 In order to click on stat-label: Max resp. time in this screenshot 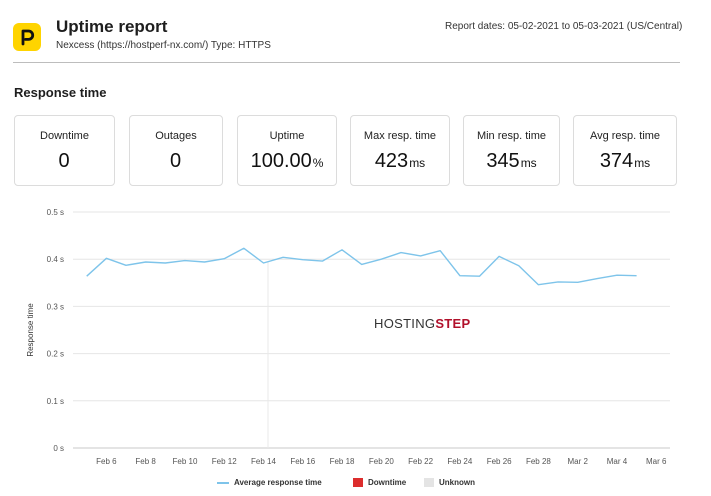, I will do `click(400, 136)`.